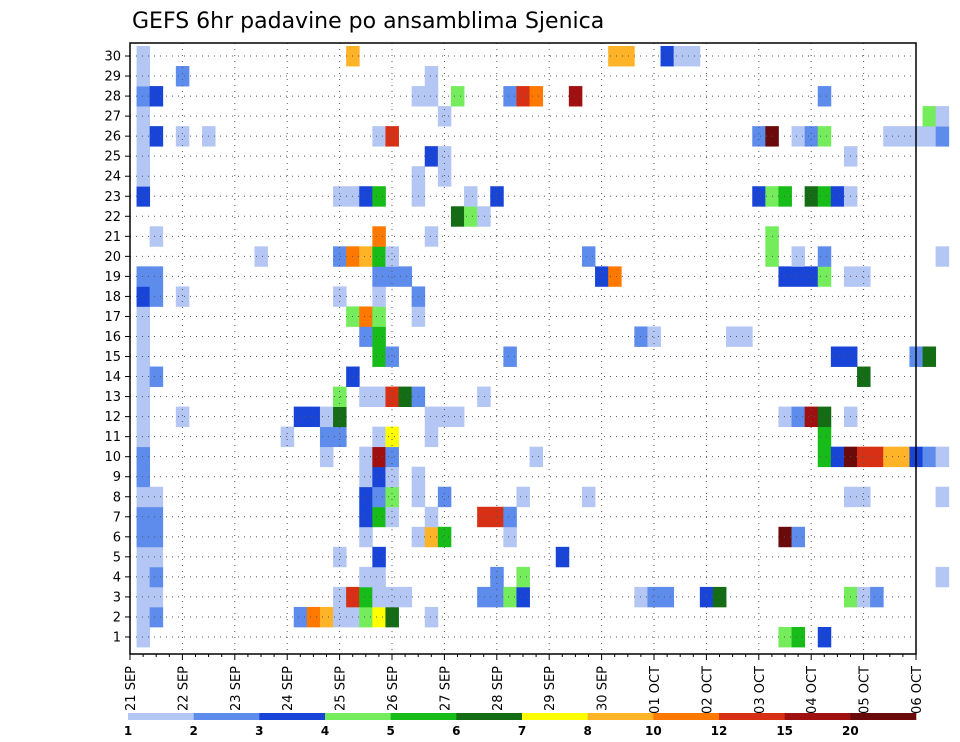 This screenshot has height=742, width=960. I want to click on legend: 1 2 3 4 5 6 7 8 10 12 15 20, so click(520, 725).